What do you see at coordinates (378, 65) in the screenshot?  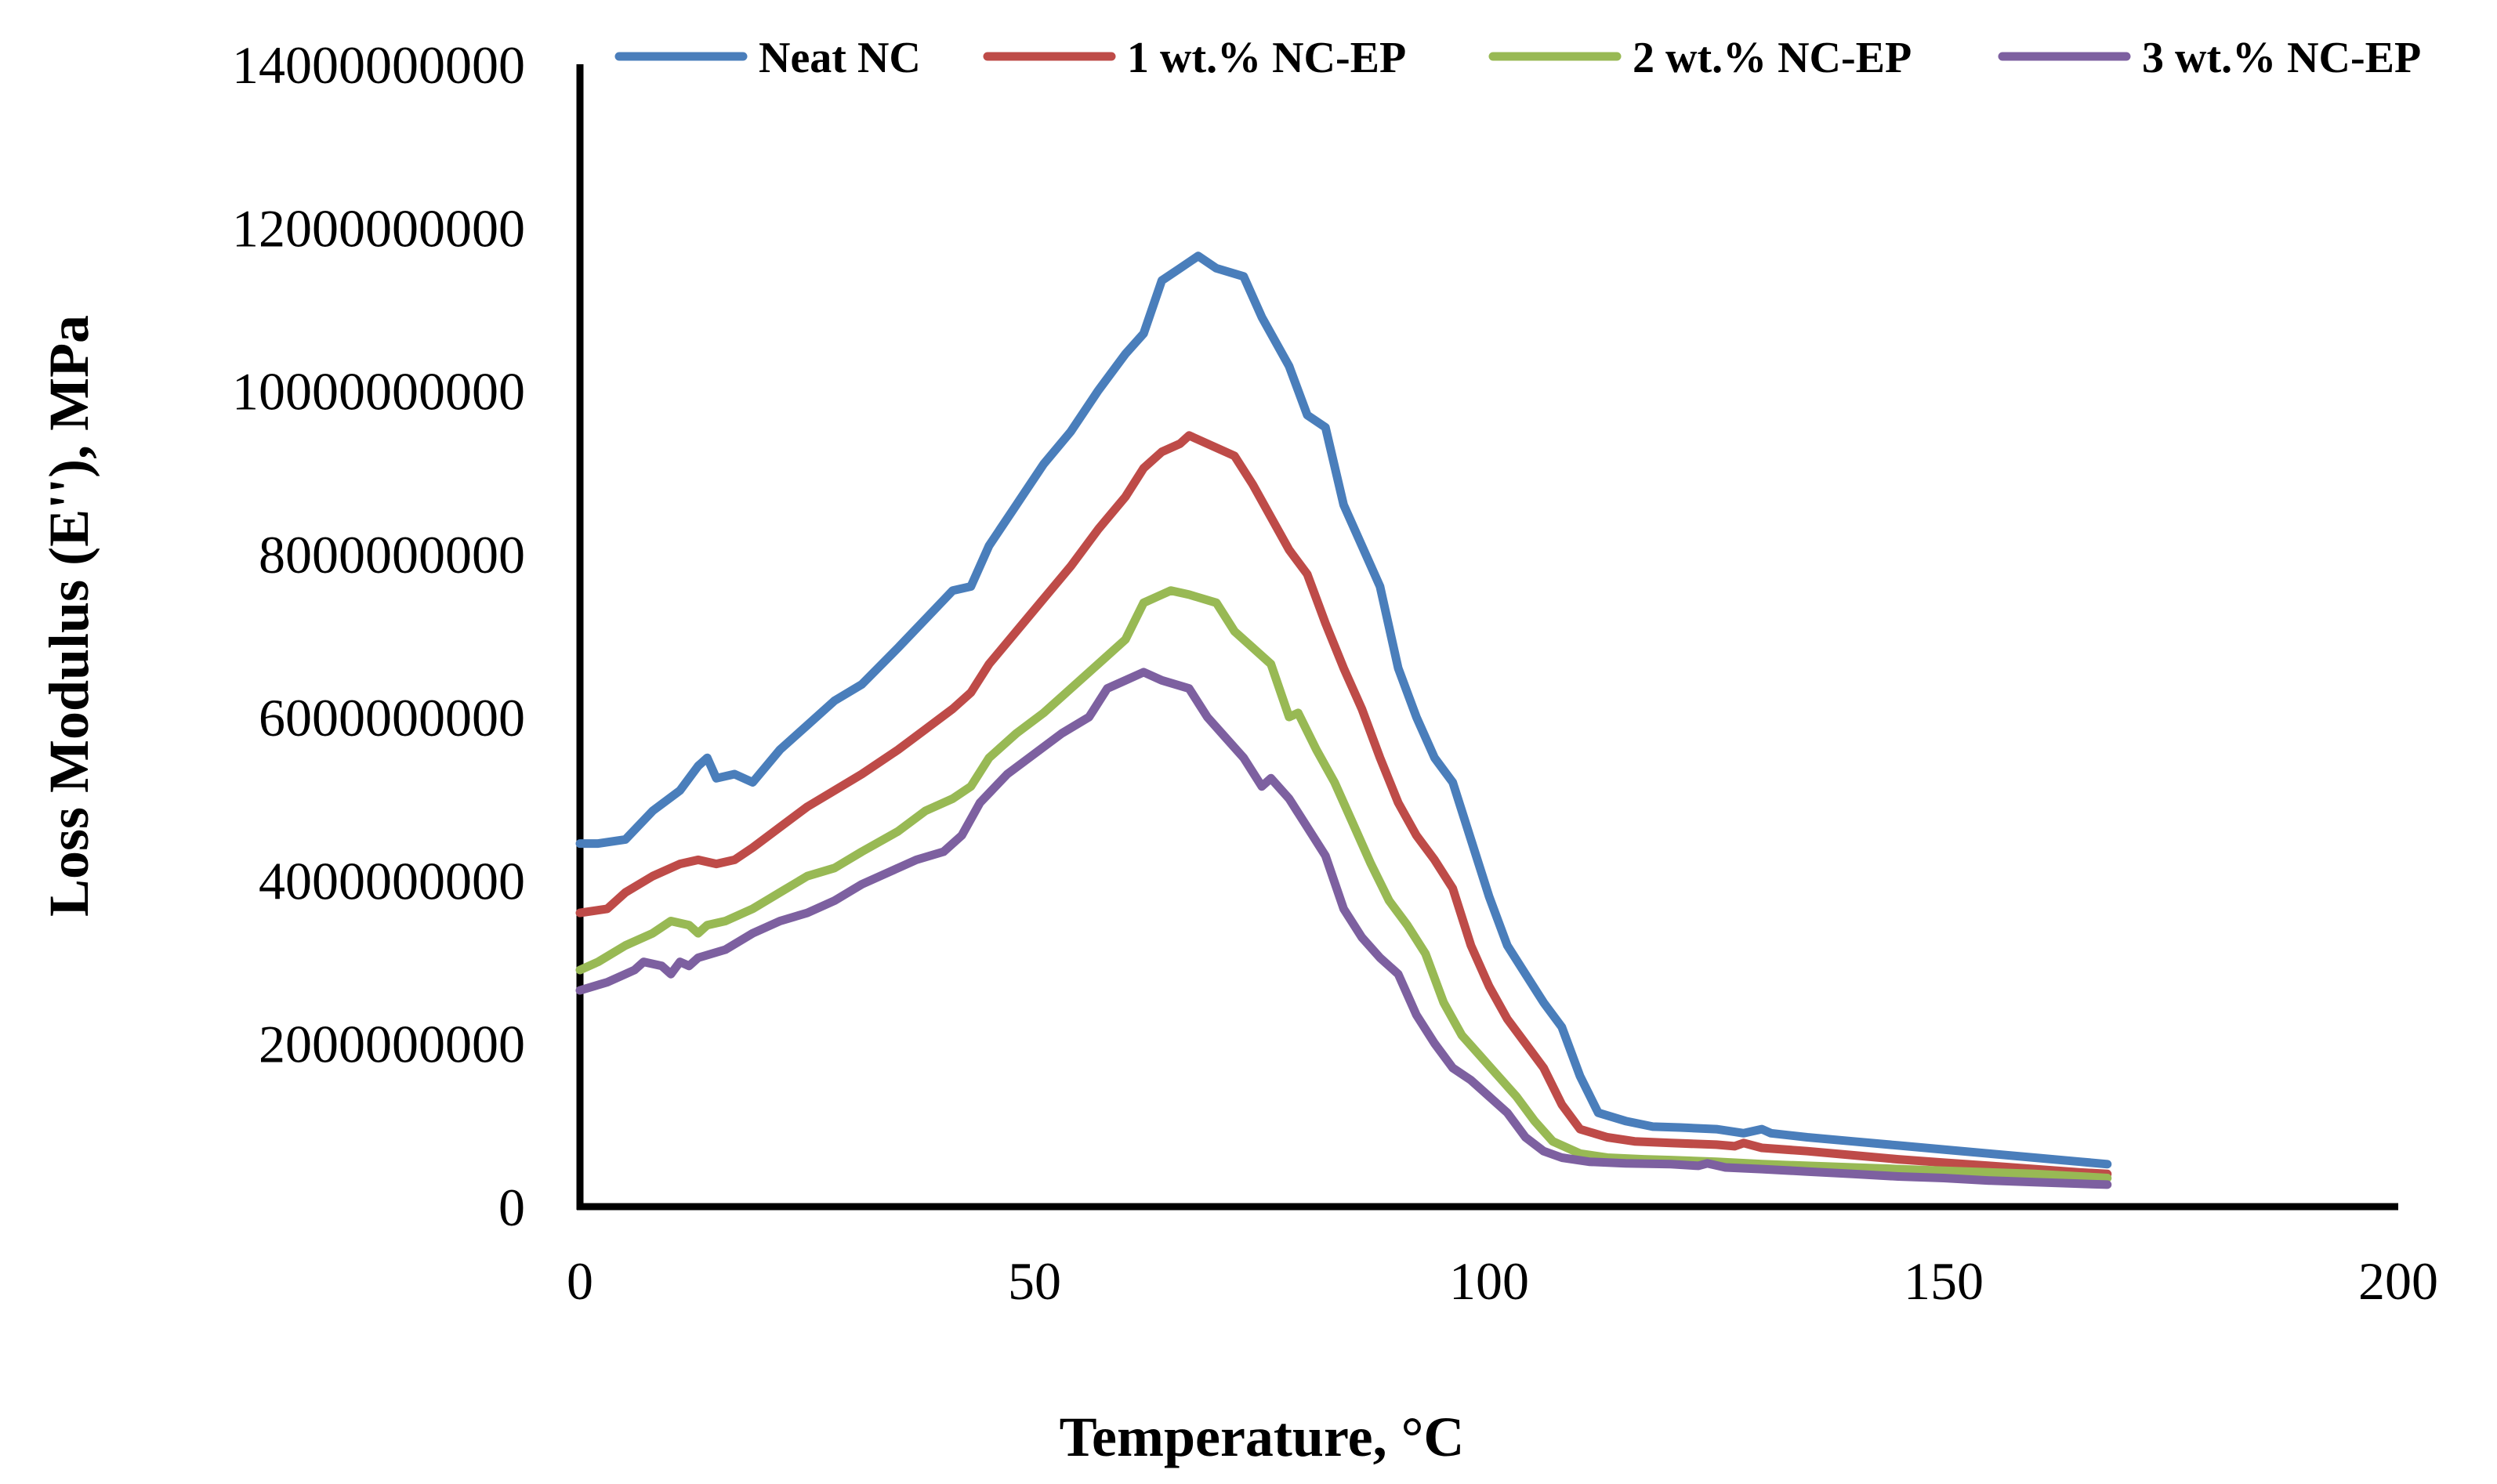 I see `y-tick-label: 14000000000` at bounding box center [378, 65].